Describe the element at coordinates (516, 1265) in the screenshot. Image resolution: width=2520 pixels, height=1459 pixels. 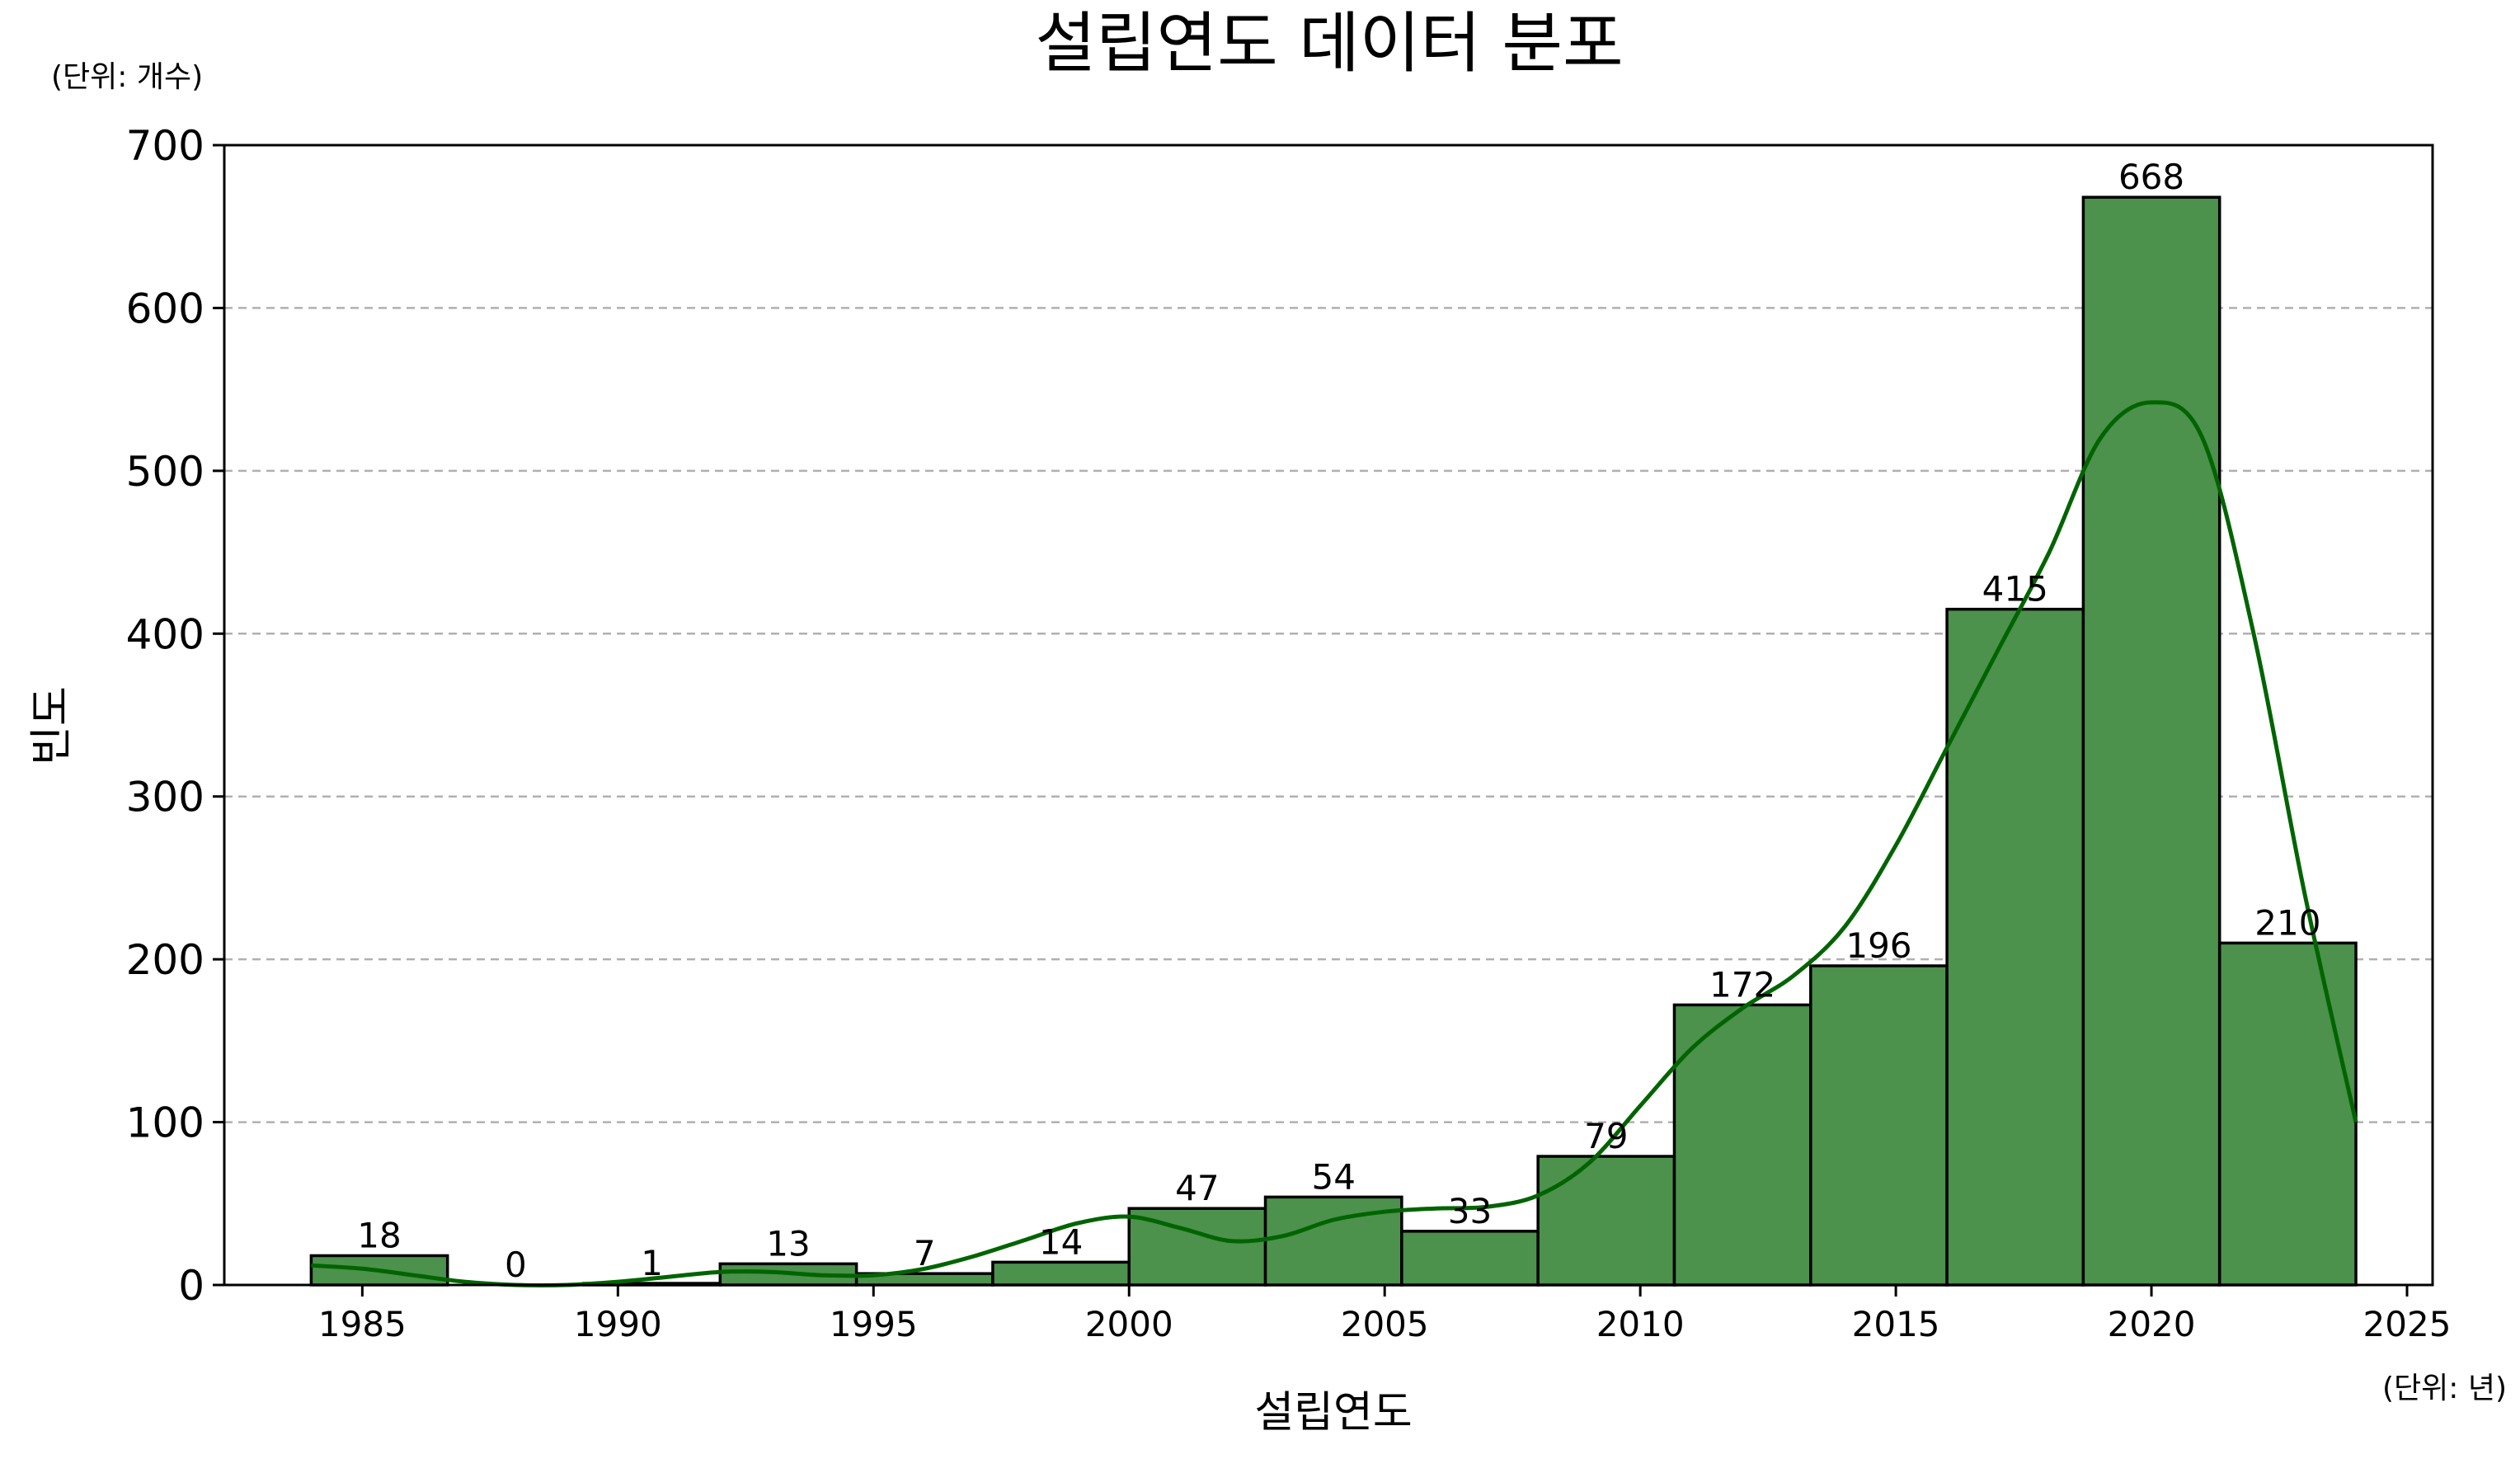
I see `bar-value-label-1: 0` at that location.